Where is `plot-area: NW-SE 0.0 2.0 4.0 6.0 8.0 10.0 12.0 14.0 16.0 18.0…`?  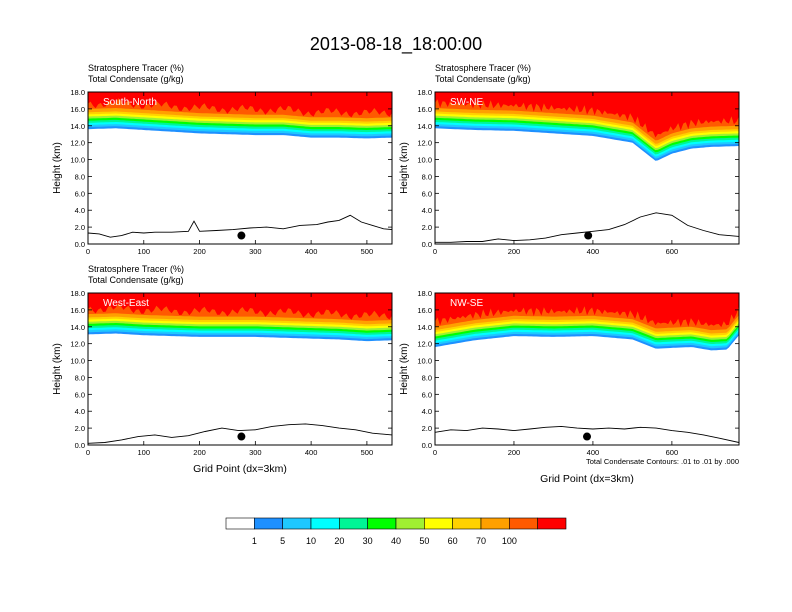
plot-area: NW-SE 0.0 2.0 4.0 6.0 8.0 10.0 12.0 14.0 16.0 18.0… is located at coordinates (578, 373).